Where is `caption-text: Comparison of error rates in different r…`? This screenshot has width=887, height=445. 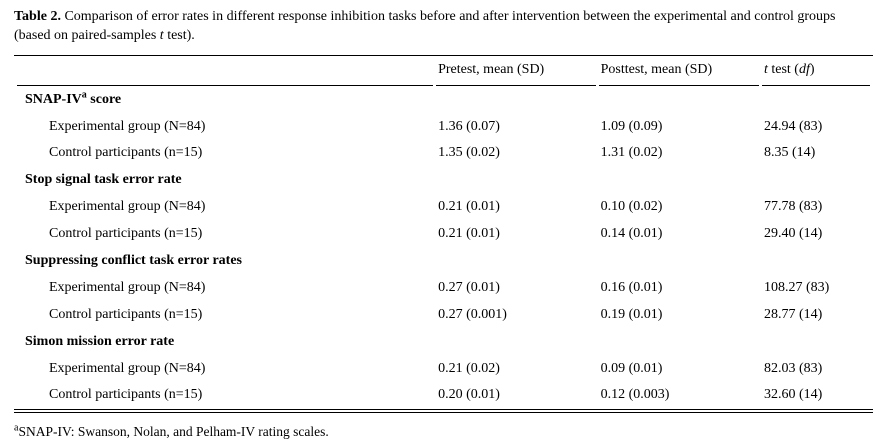 caption-text: Comparison of error rates in different r… is located at coordinates (425, 26).